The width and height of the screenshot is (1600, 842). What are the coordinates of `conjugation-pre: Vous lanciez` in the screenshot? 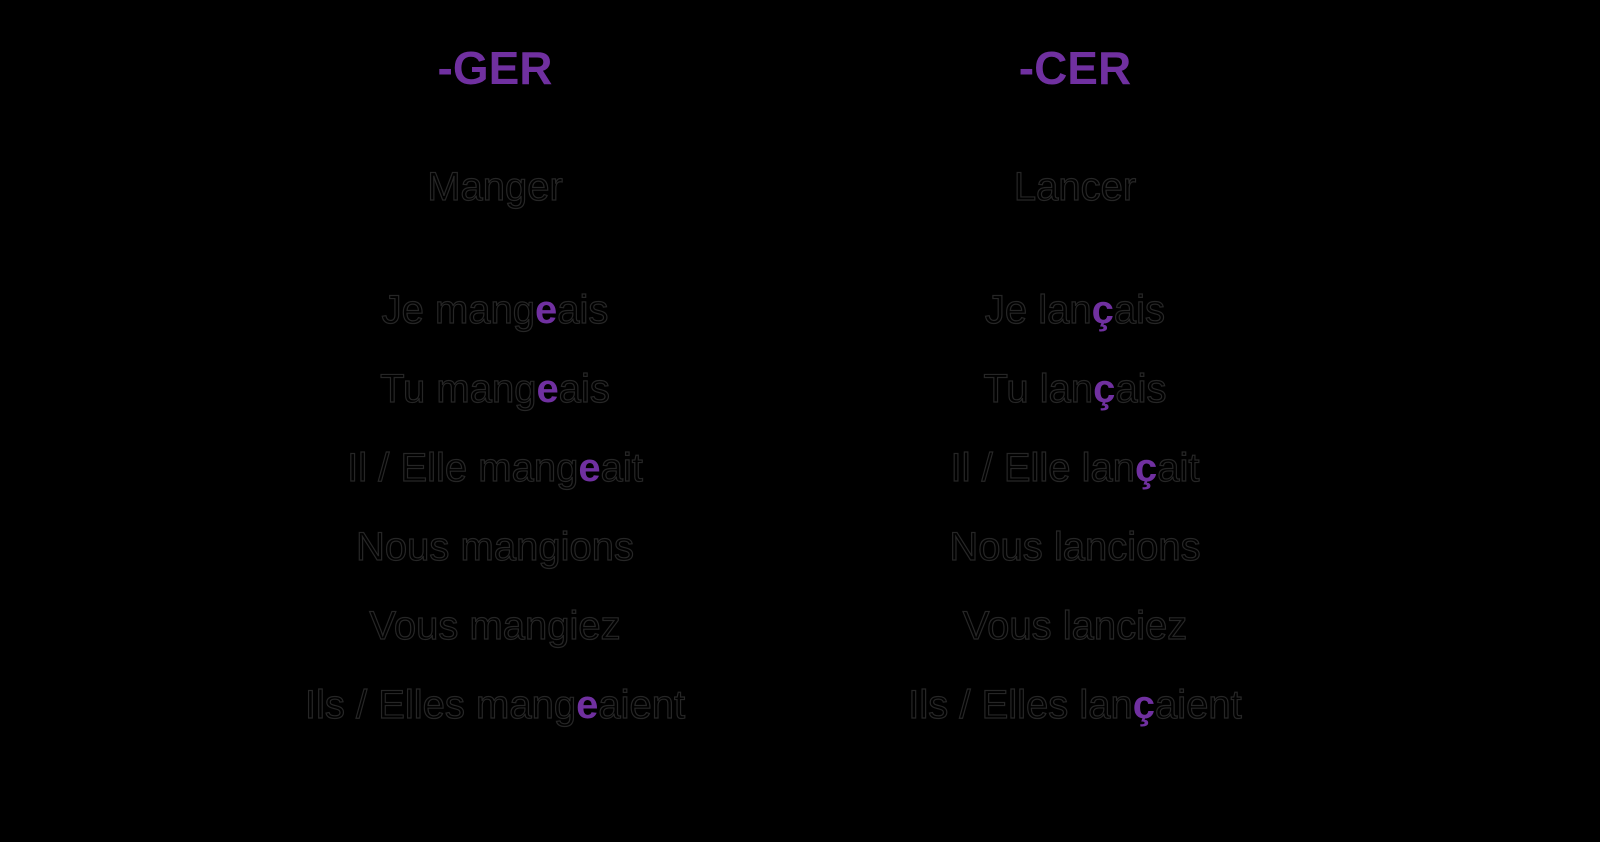 It's located at (1075, 625).